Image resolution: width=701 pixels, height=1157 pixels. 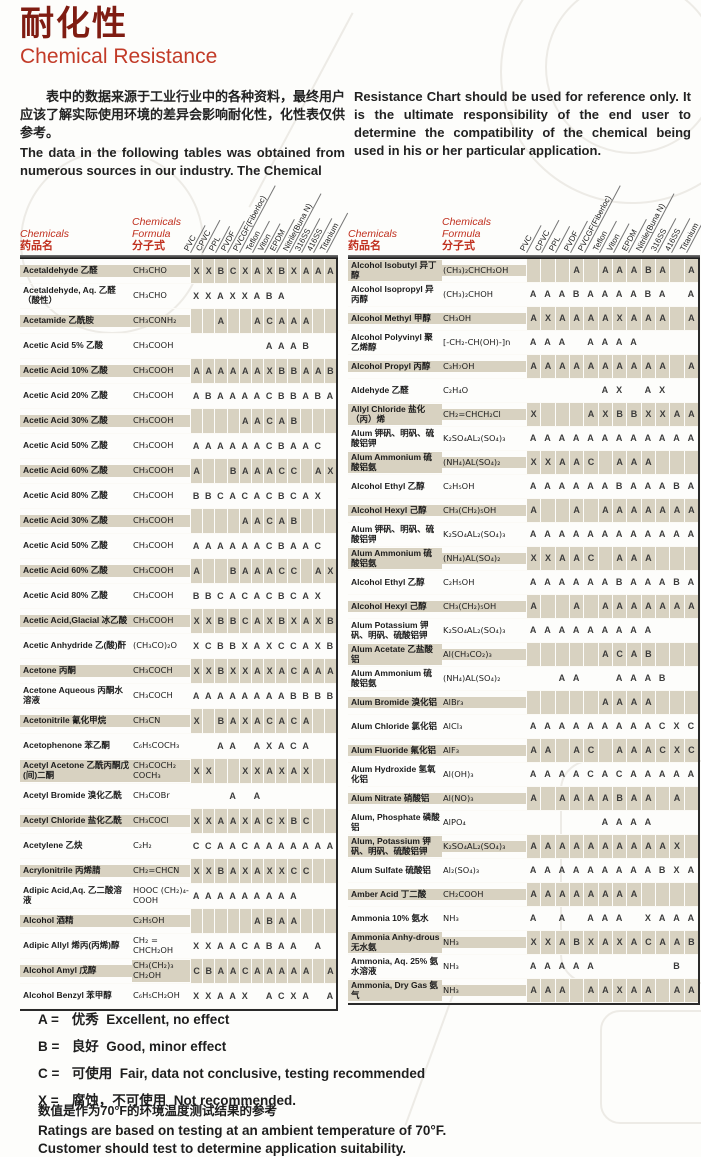 I want to click on chemical-name-zh: 钾矾、明矾、硫酸铝钾, so click(x=393, y=437).